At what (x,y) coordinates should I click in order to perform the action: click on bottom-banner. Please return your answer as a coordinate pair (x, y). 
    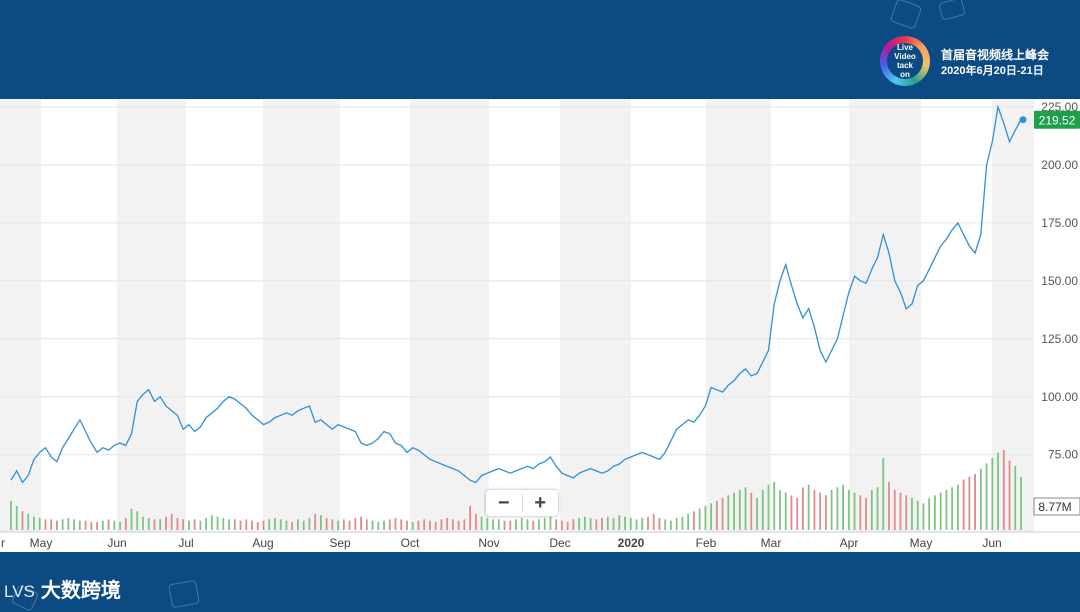
    Looking at the image, I should click on (540, 579).